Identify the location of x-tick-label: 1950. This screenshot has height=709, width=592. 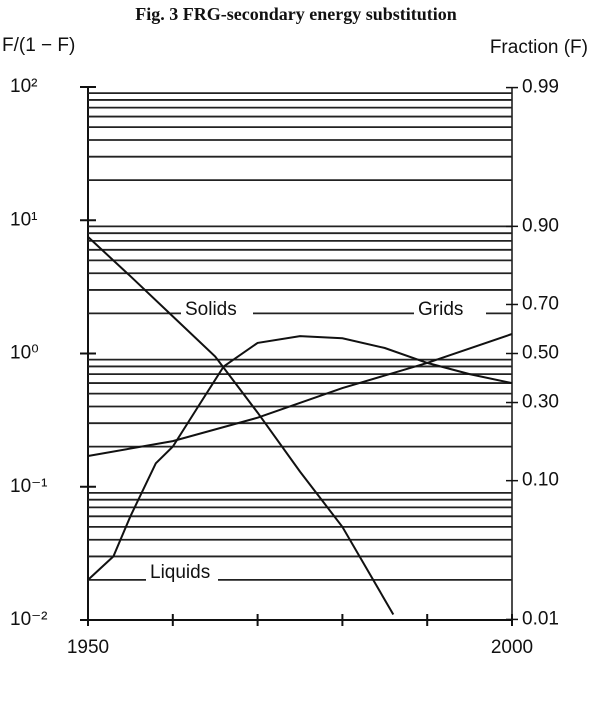
(88, 647).